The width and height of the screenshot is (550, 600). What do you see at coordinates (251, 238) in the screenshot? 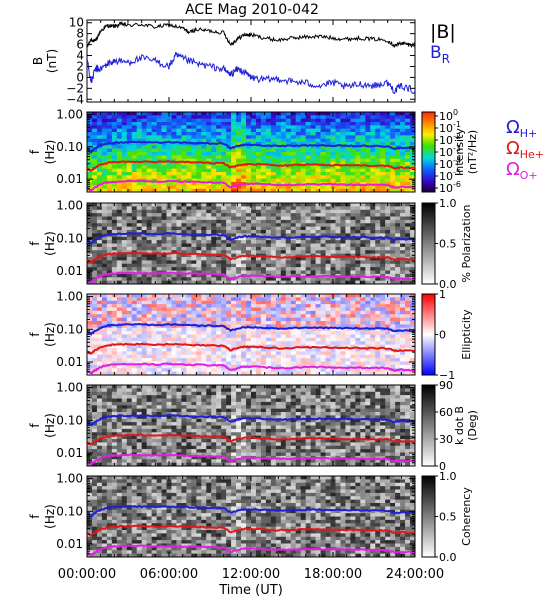
I see `gyrofrequency-line` at bounding box center [251, 238].